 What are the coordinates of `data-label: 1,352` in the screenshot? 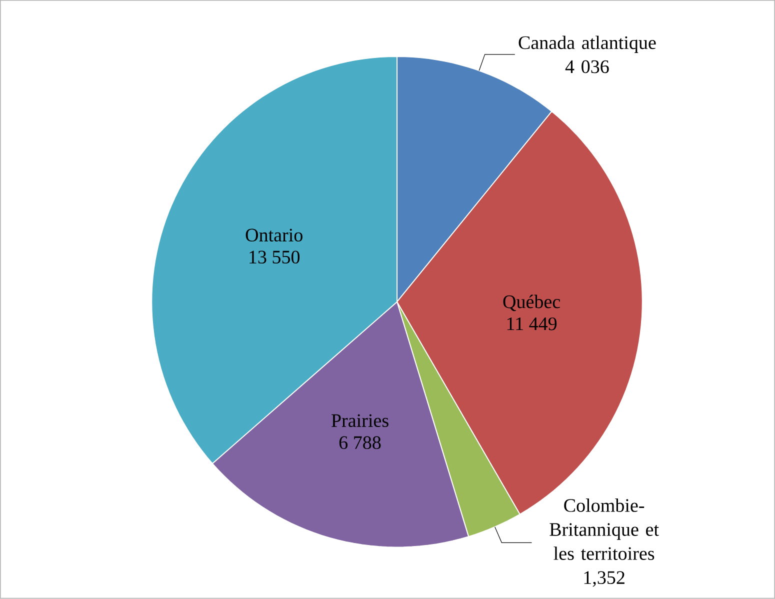 It's located at (604, 579).